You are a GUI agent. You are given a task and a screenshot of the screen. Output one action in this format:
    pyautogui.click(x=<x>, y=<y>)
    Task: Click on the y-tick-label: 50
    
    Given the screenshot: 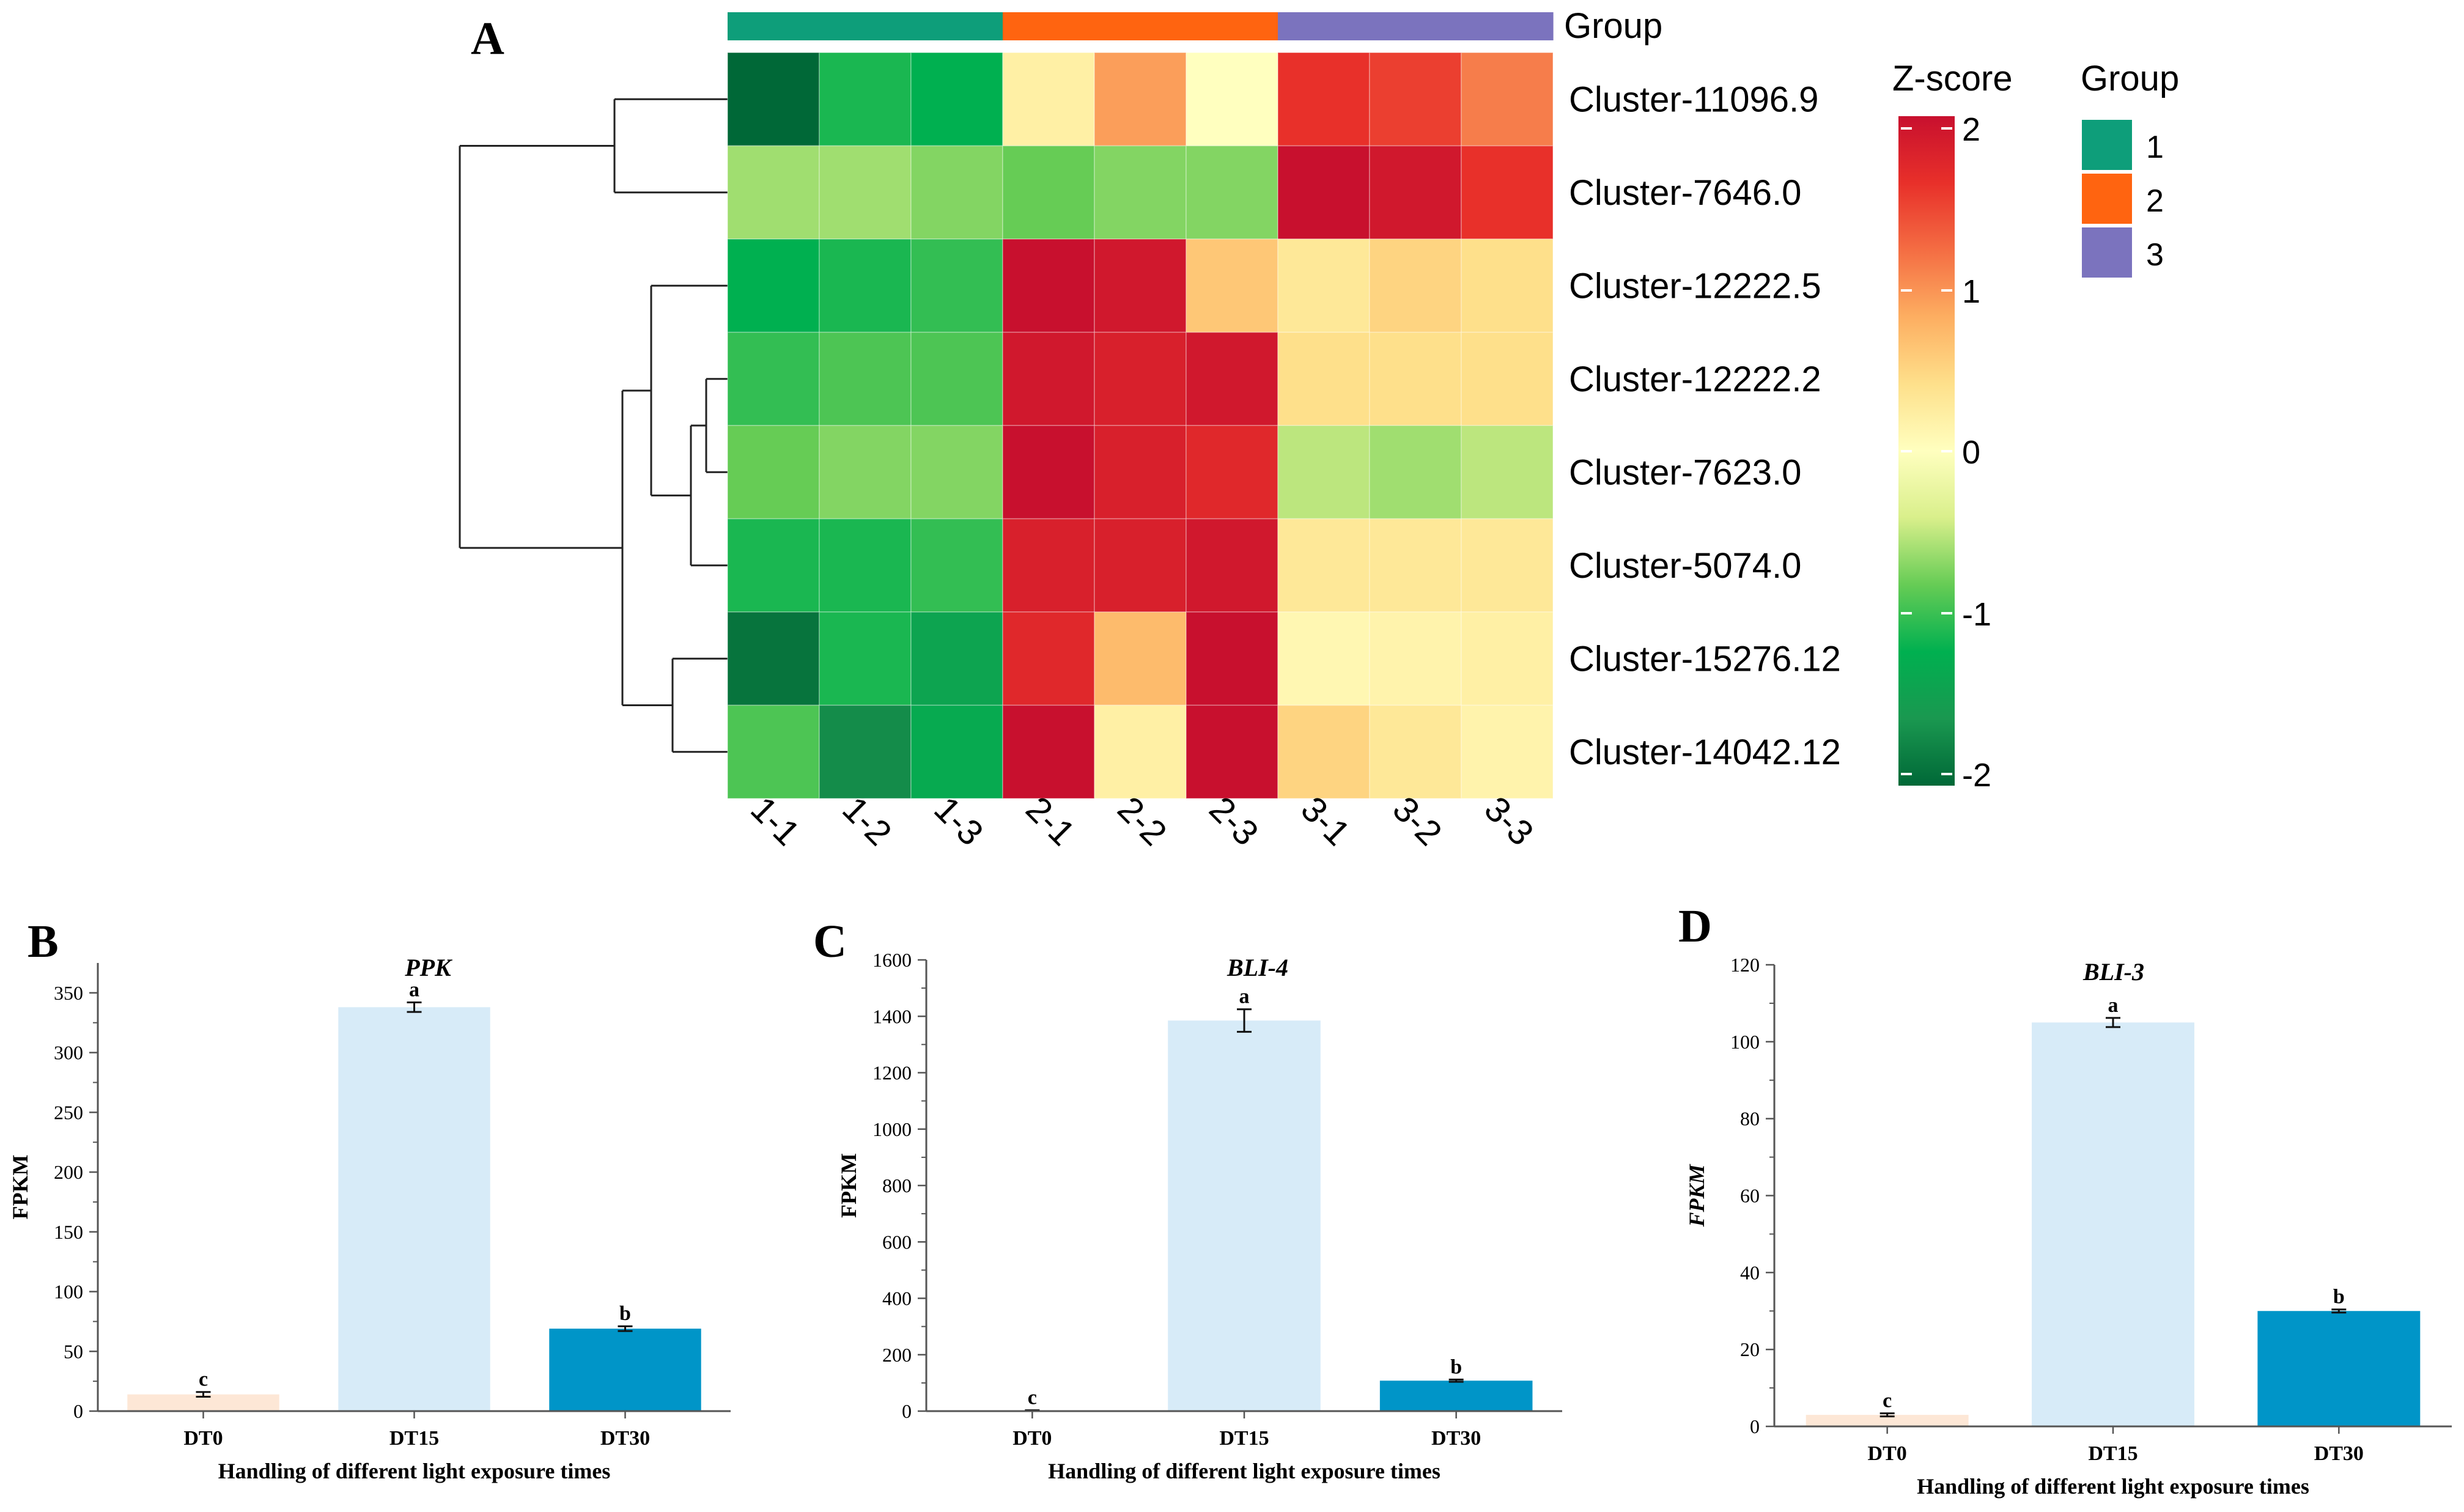 What is the action you would take?
    pyautogui.click(x=74, y=1351)
    